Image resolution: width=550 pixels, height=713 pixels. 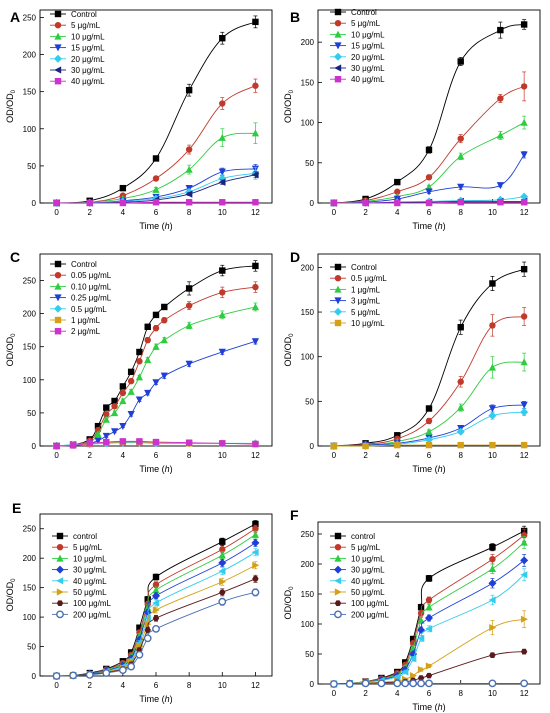 I want to click on panel-label: F, so click(x=294, y=515).